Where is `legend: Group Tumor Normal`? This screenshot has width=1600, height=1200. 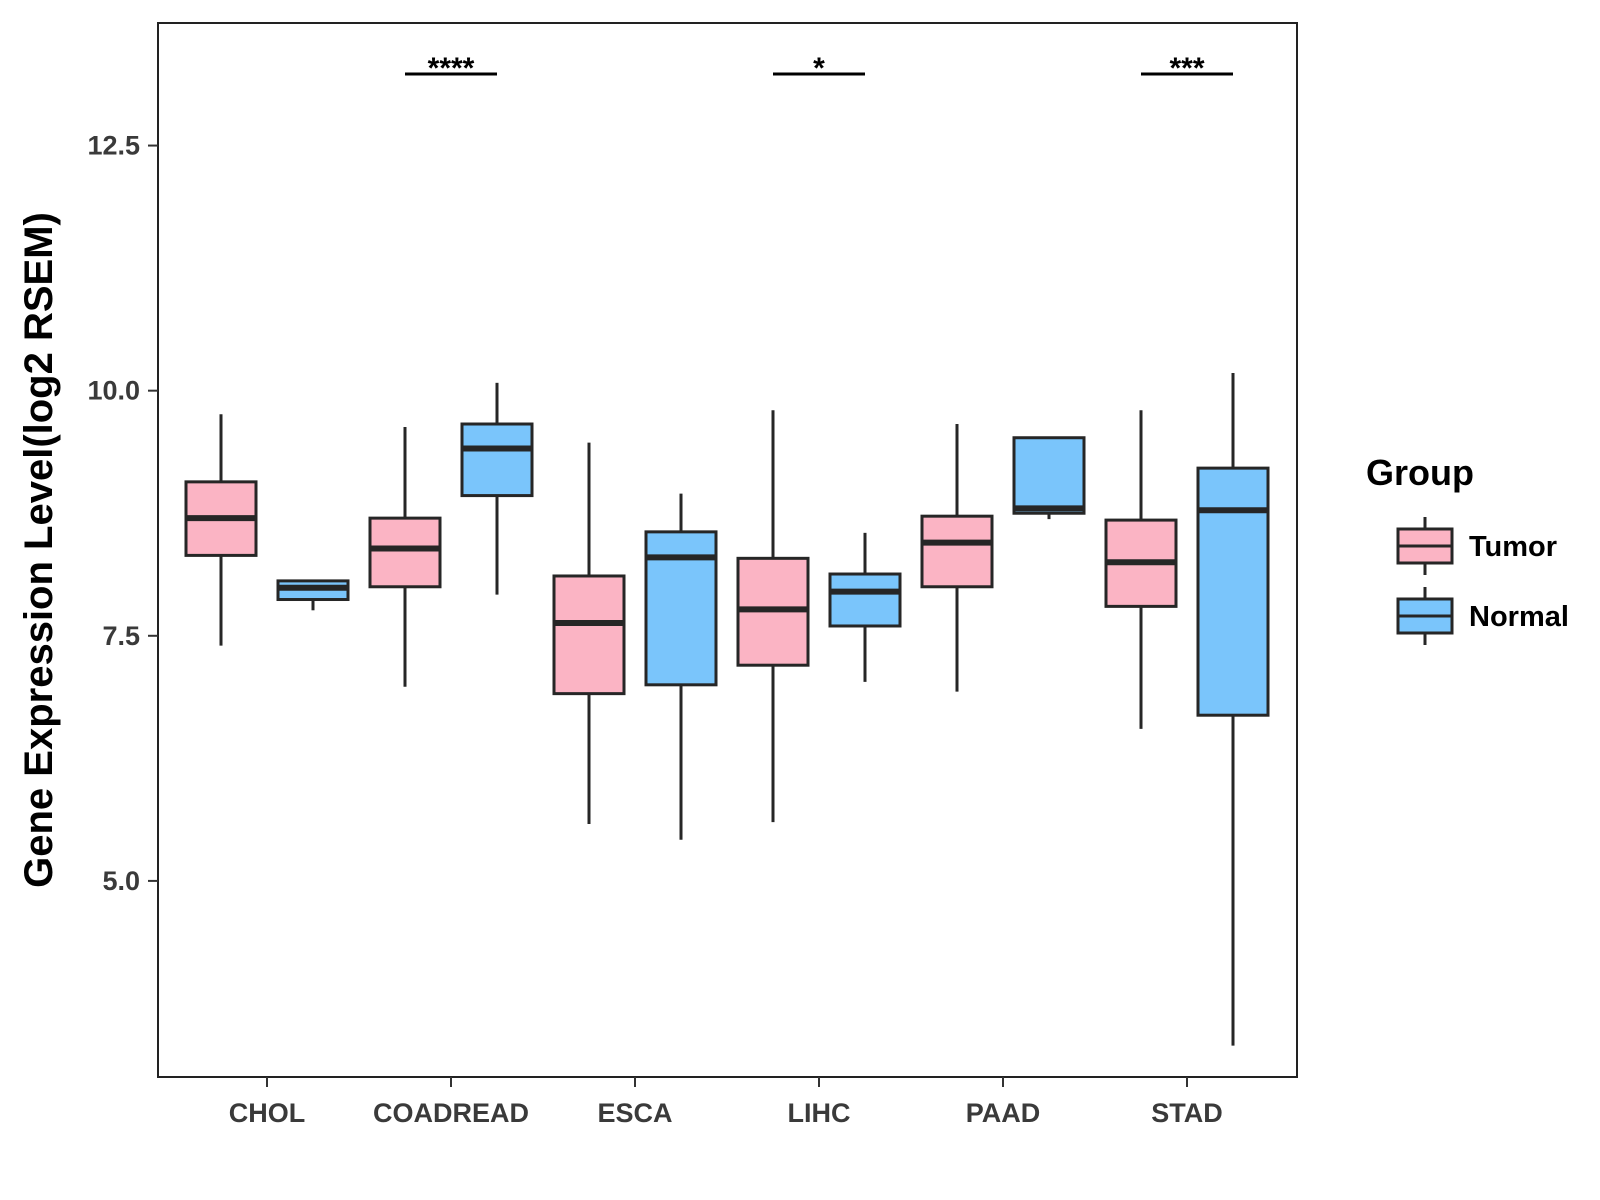 legend: Group Tumor Normal is located at coordinates (1467, 548).